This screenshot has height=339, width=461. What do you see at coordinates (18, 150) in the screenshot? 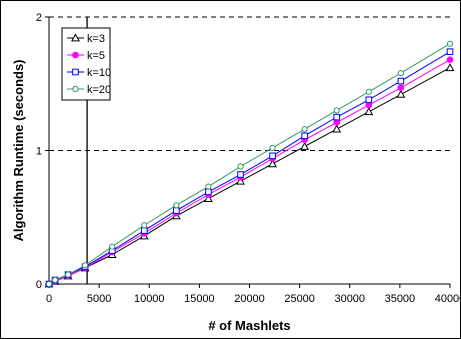
I see `y-axis-title: Algorithm Runtime (seconds)` at bounding box center [18, 150].